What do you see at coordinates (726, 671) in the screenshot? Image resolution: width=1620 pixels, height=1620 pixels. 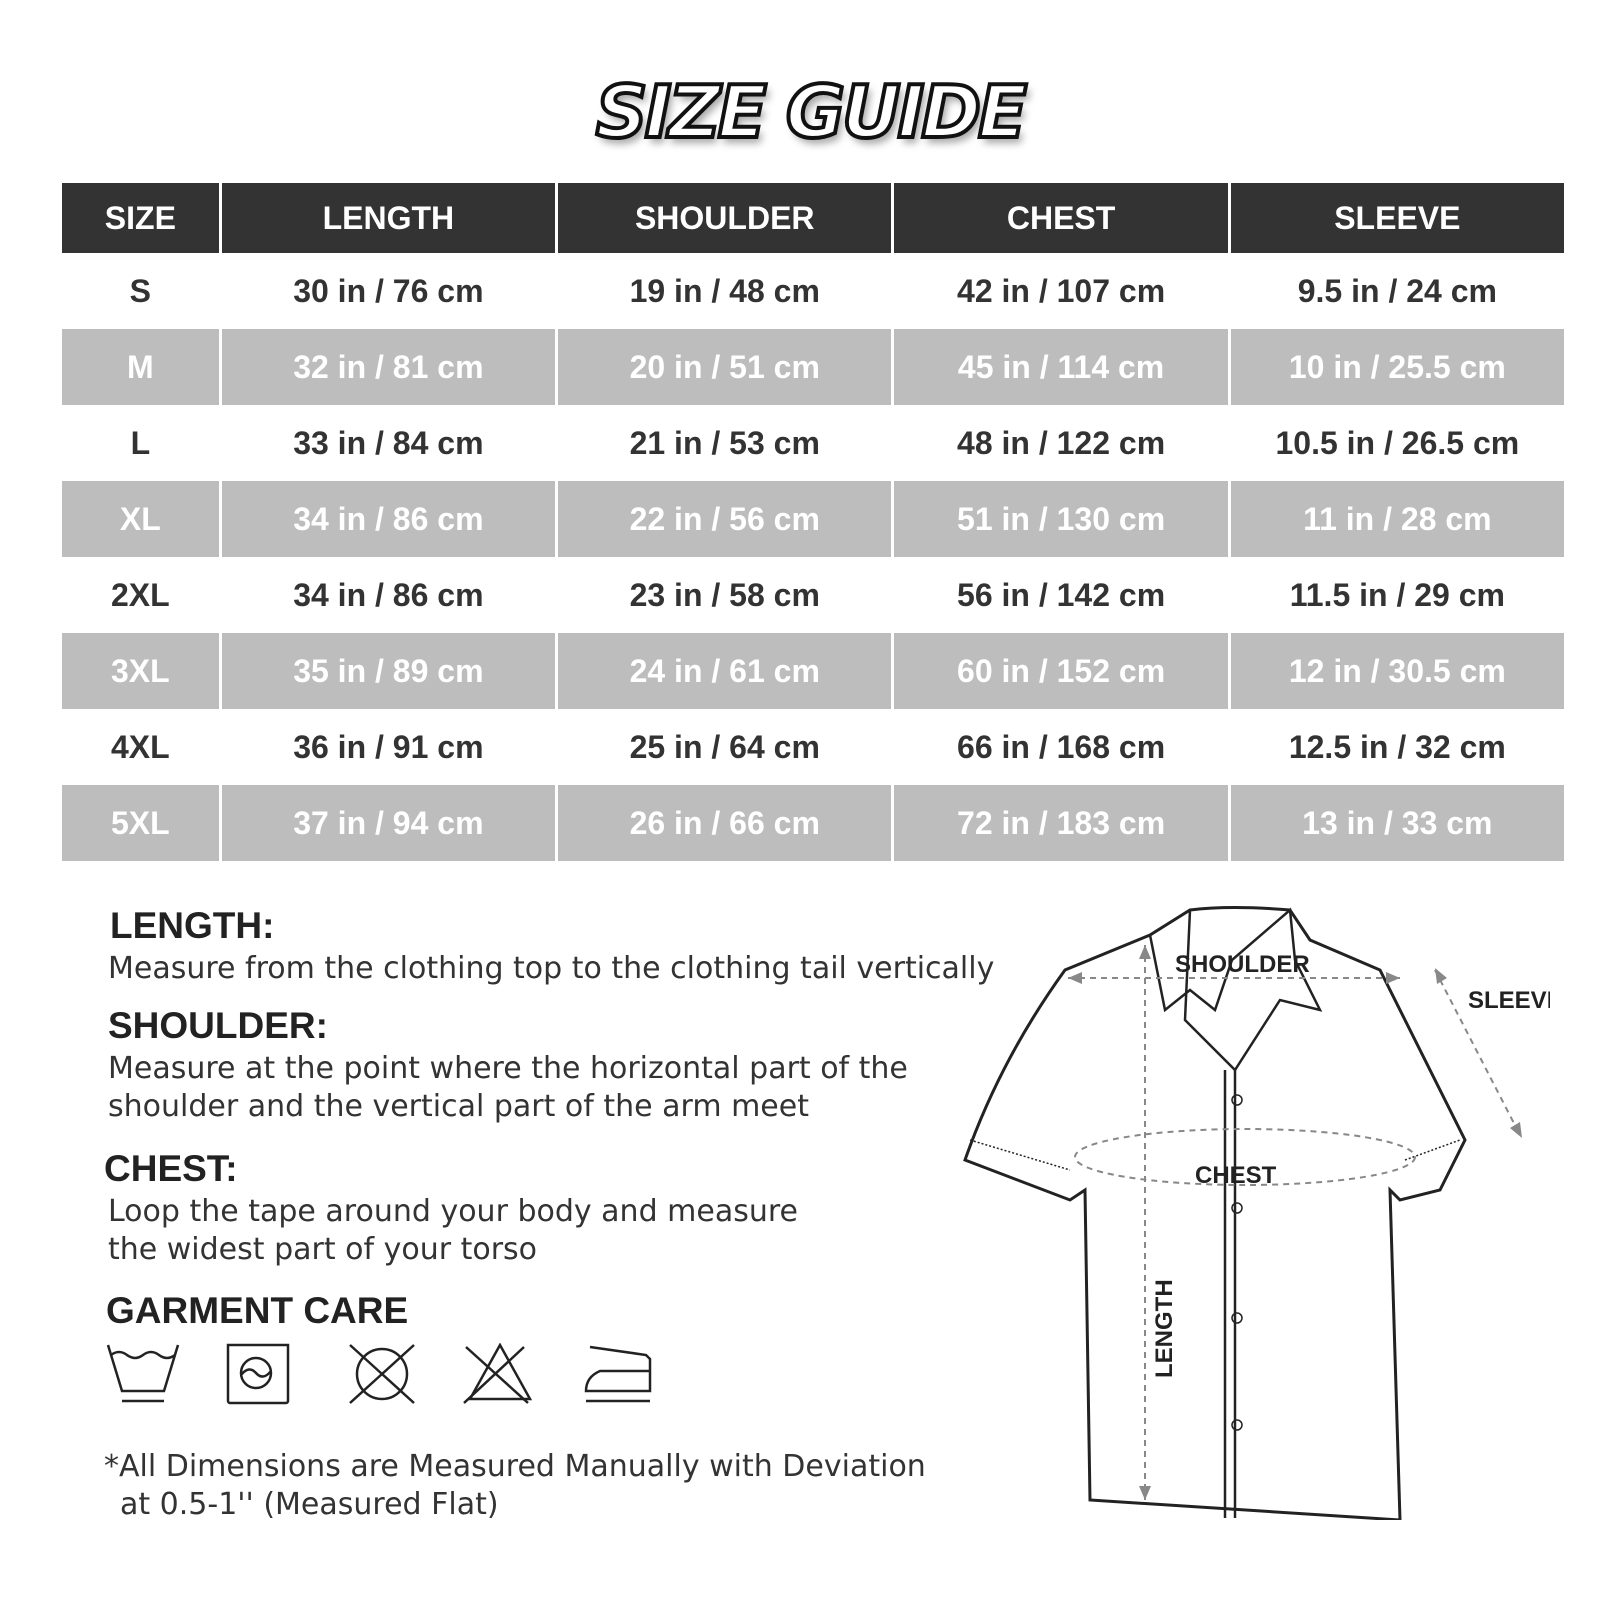 I see `cell-shoulder: 24 in / 61 cm` at bounding box center [726, 671].